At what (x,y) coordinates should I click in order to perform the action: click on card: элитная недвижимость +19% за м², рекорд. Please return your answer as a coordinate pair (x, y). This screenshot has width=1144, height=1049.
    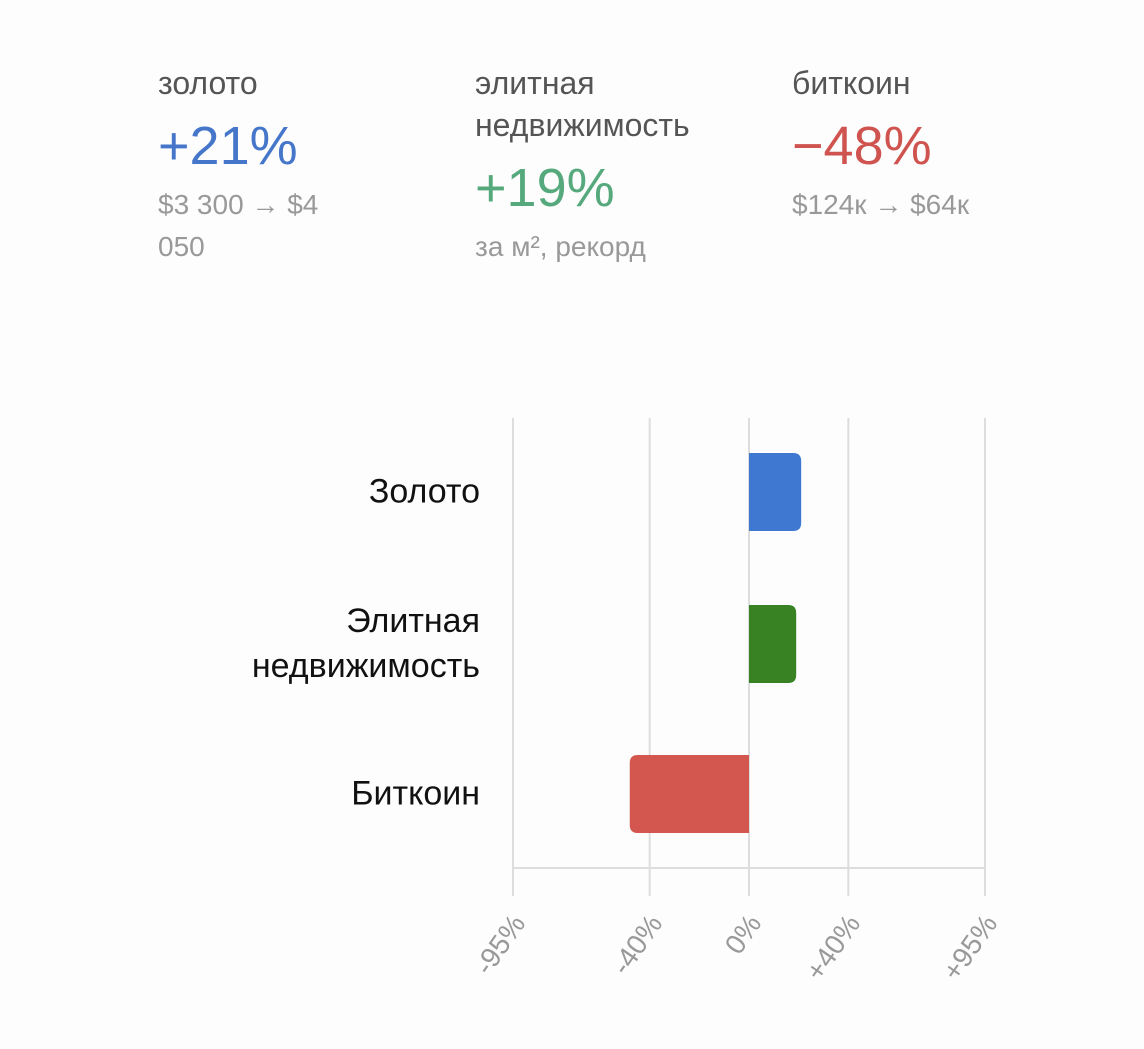
    Looking at the image, I should click on (612, 165).